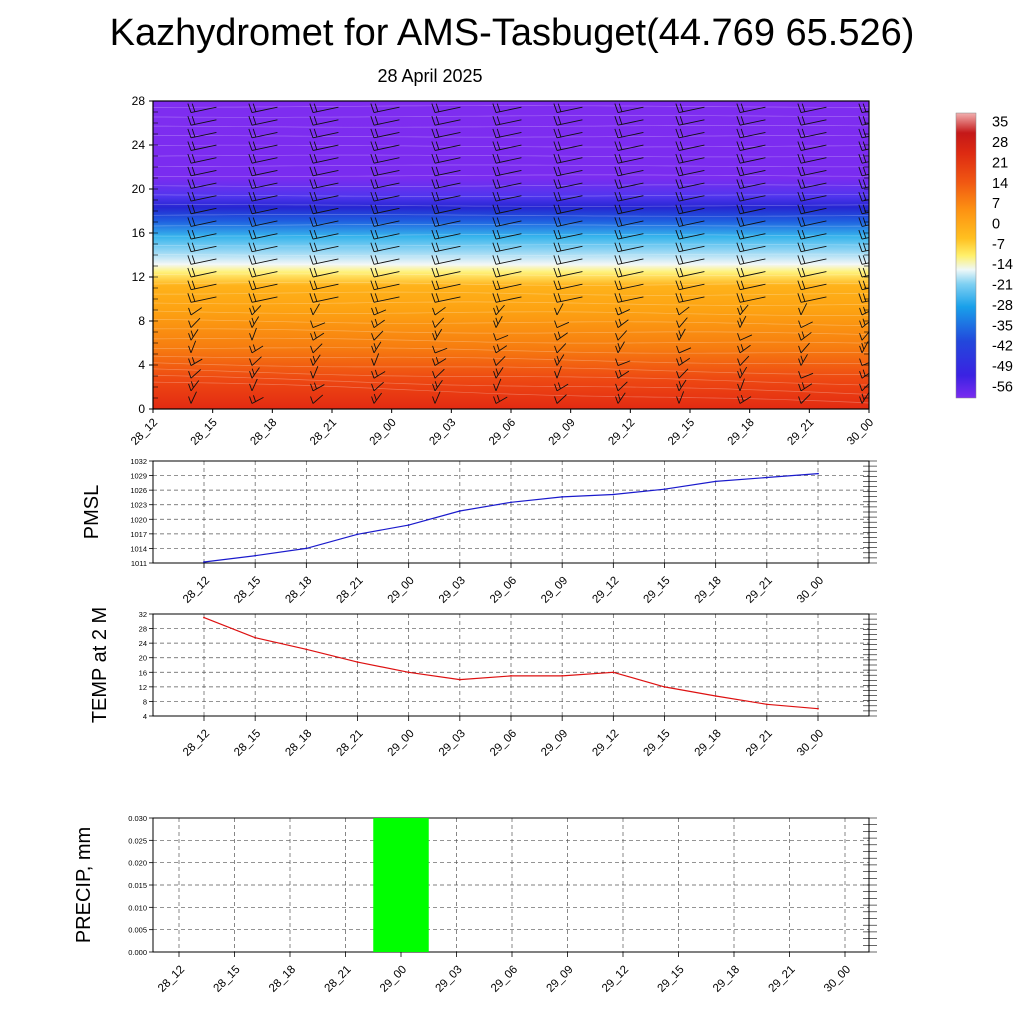  Describe the element at coordinates (139, 101) in the screenshot. I see `heatmap-y-tick-label: 28` at that location.